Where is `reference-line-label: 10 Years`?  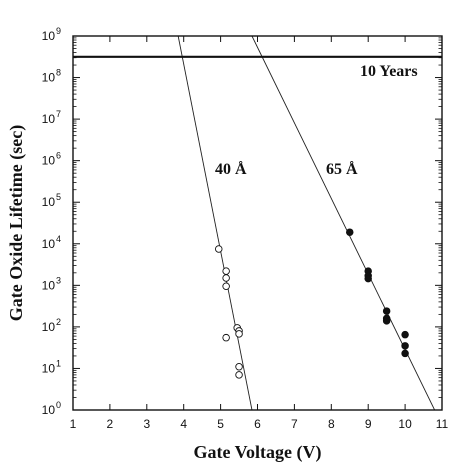 reference-line-label: 10 Years is located at coordinates (389, 71).